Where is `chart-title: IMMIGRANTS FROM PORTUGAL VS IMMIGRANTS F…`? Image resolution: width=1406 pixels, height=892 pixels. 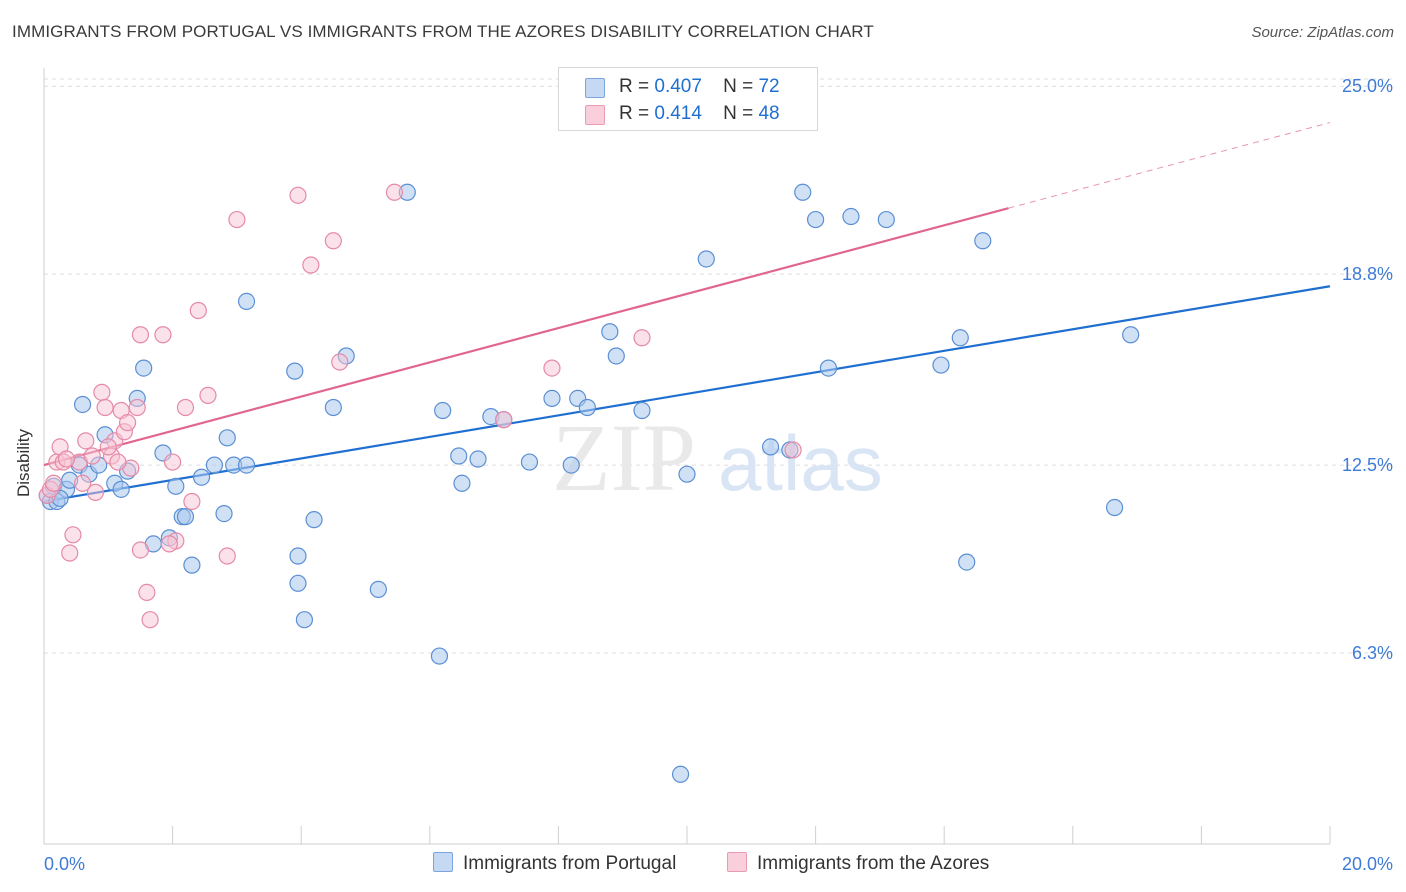
chart-title: IMMIGRANTS FROM PORTUGAL VS IMMIGRANTS F… is located at coordinates (443, 31).